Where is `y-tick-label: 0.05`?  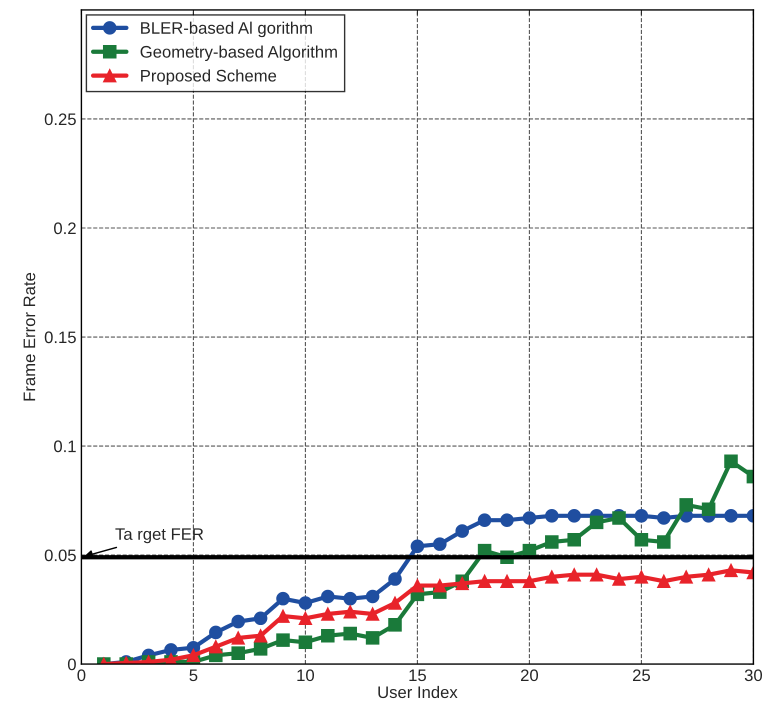 y-tick-label: 0.05 is located at coordinates (60, 555).